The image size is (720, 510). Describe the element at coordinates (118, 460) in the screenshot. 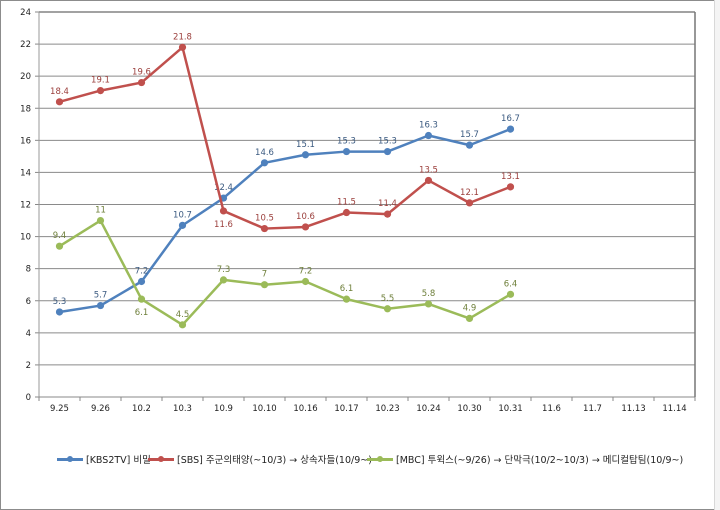

I see `legend-label: [KBS2TV] 비밀` at that location.